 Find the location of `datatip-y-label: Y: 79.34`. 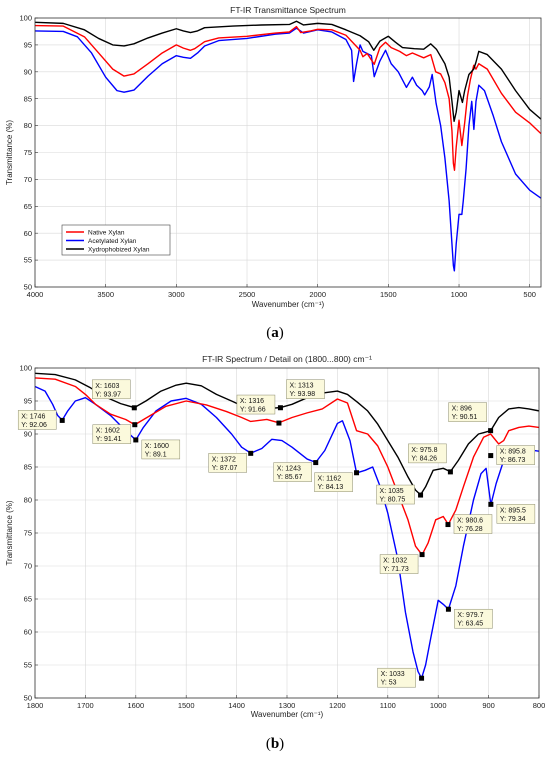

datatip-y-label: Y: 79.34 is located at coordinates (513, 519).